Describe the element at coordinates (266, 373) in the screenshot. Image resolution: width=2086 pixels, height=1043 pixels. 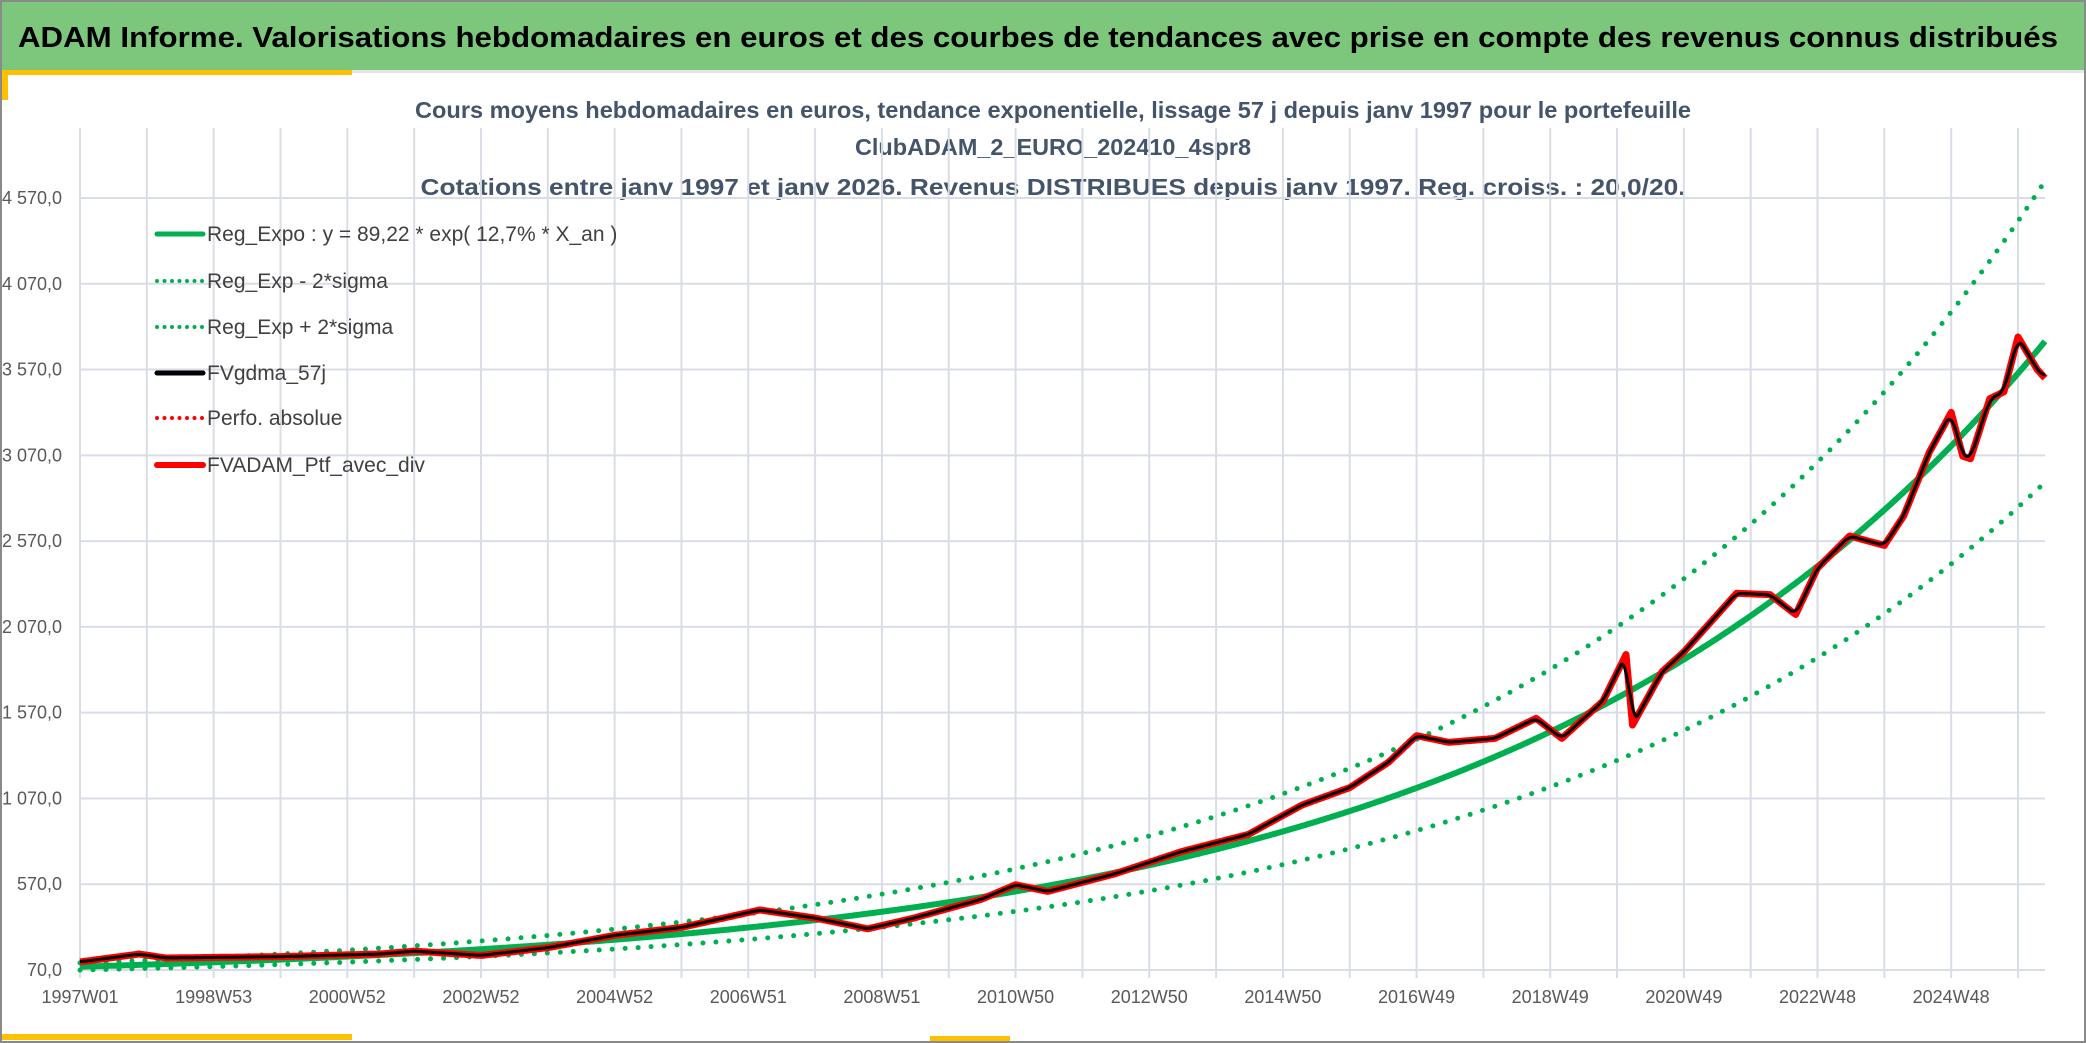
I see `legend-label: FVgdma_57j` at that location.